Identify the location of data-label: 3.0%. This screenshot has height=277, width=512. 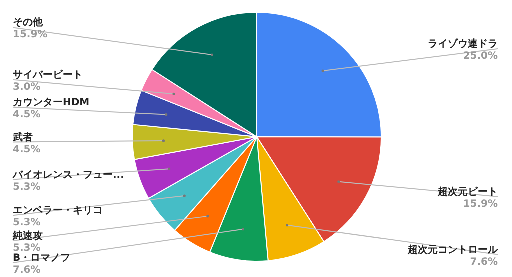
(27, 87).